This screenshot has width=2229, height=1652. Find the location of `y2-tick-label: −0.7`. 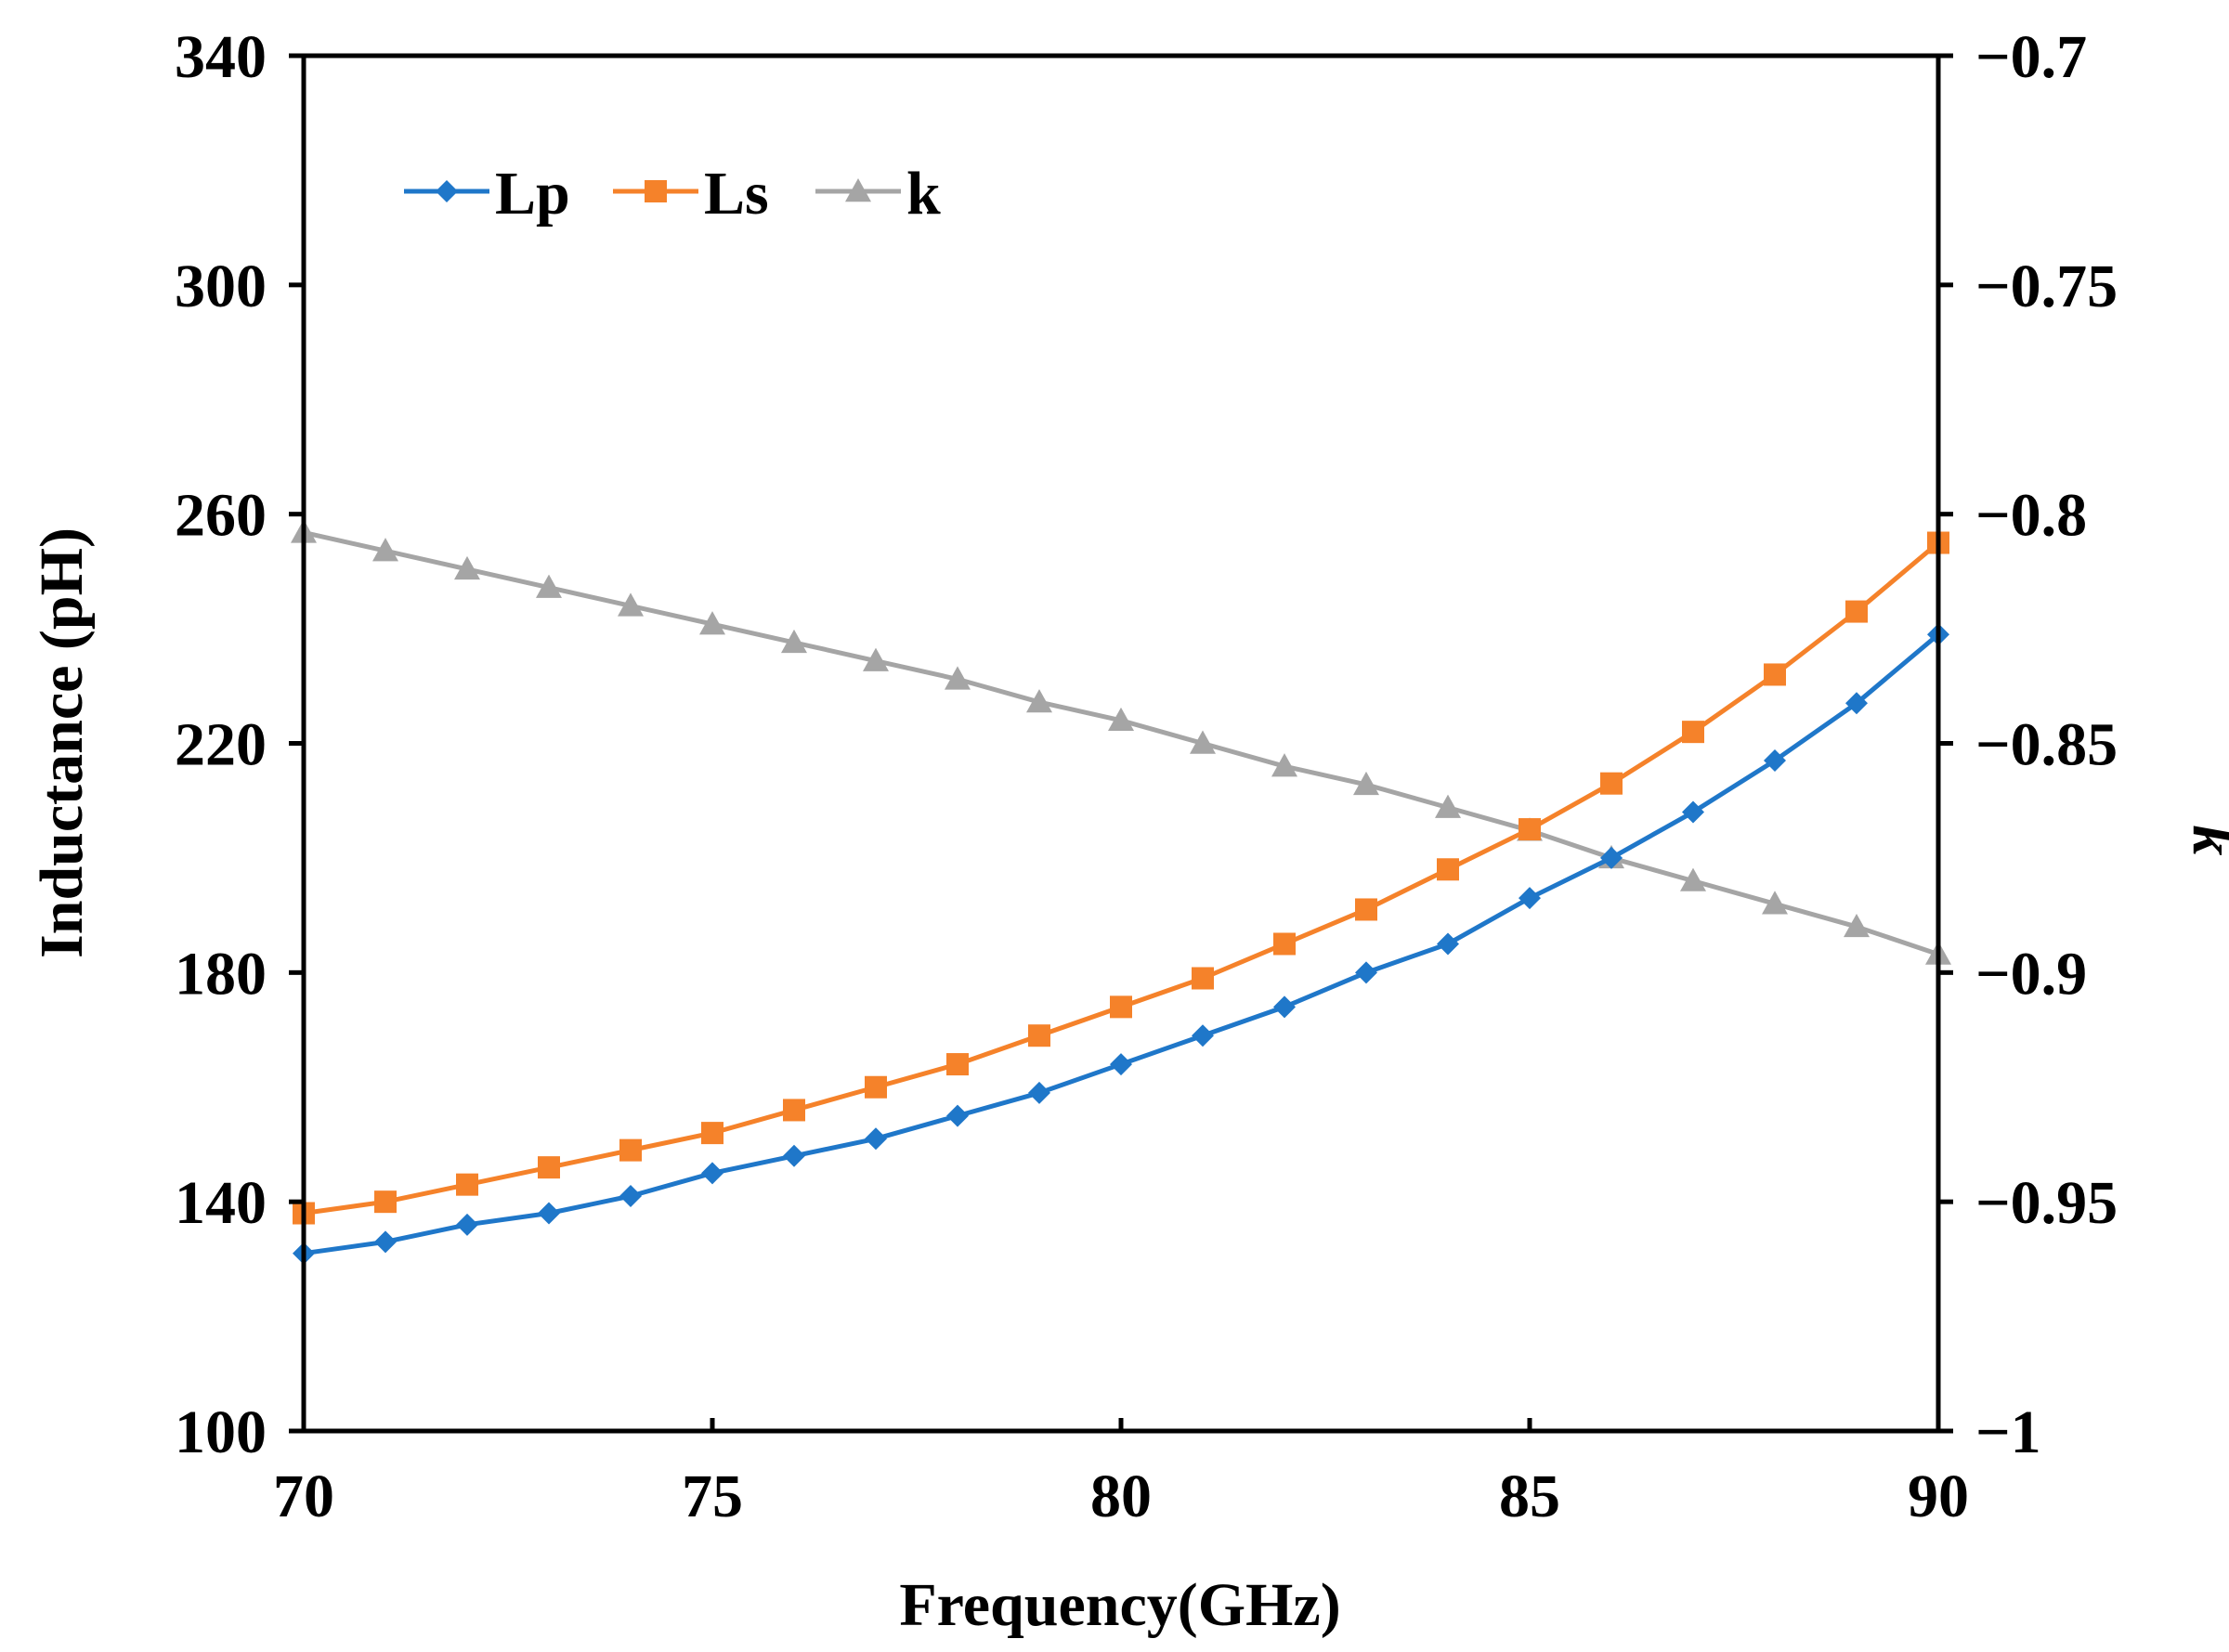

y2-tick-label: −0.7 is located at coordinates (2031, 57).